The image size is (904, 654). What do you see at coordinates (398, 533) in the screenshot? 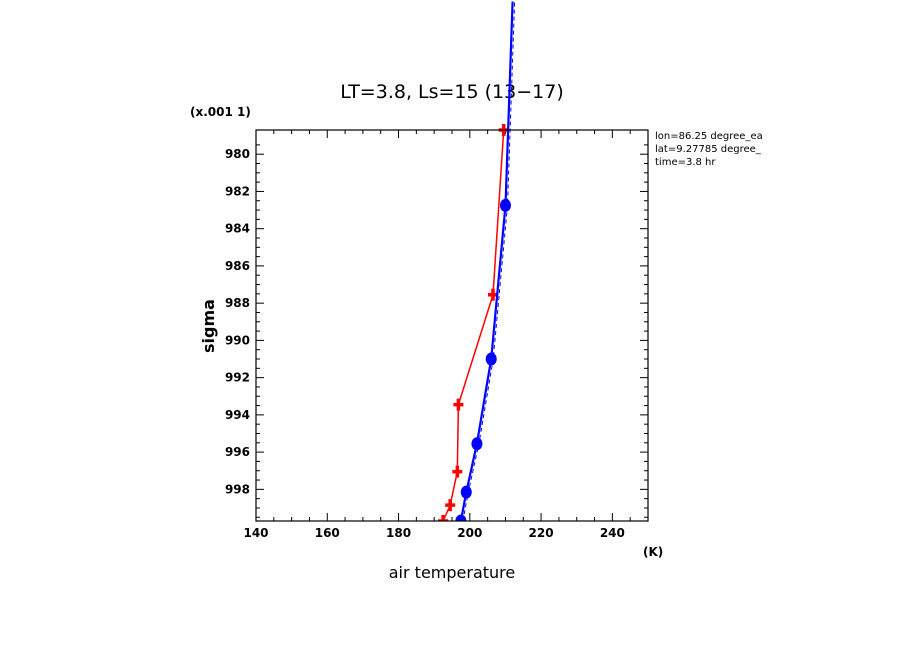
I see `x-tick-label: 180` at bounding box center [398, 533].